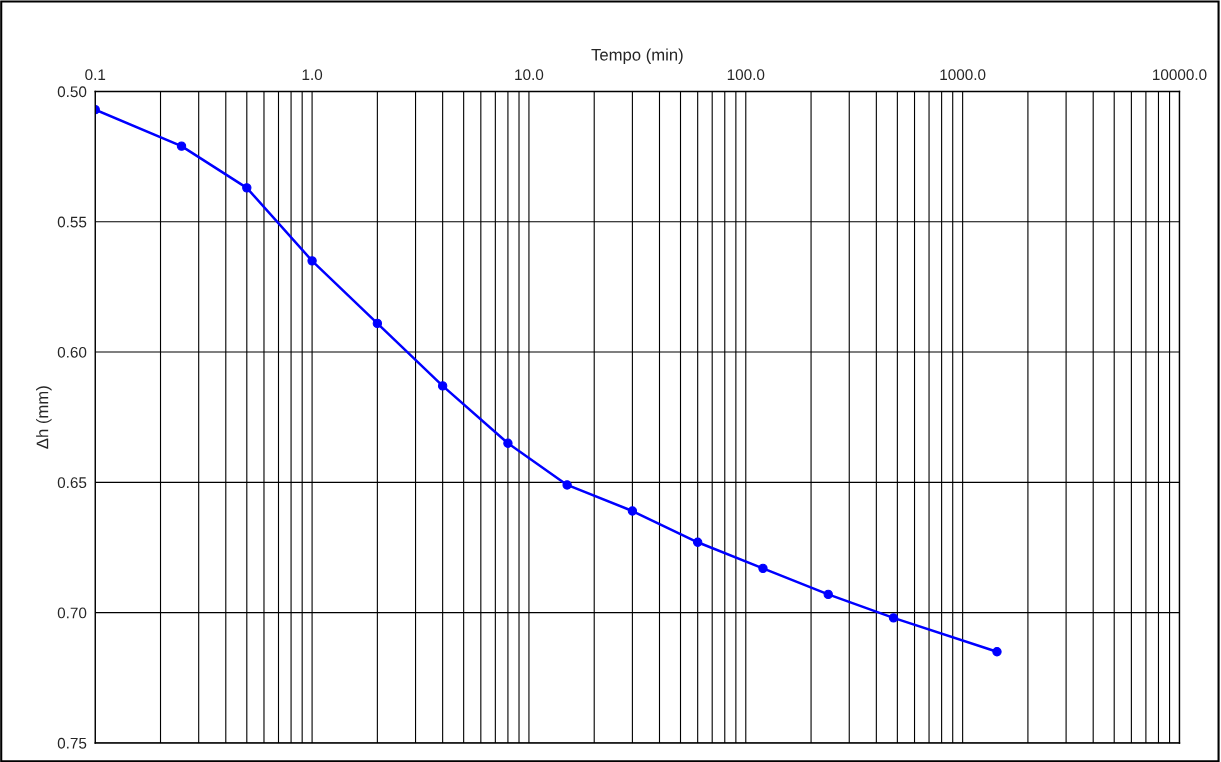  Describe the element at coordinates (529, 75) in the screenshot. I see `x-tick-label: 10.0` at that location.